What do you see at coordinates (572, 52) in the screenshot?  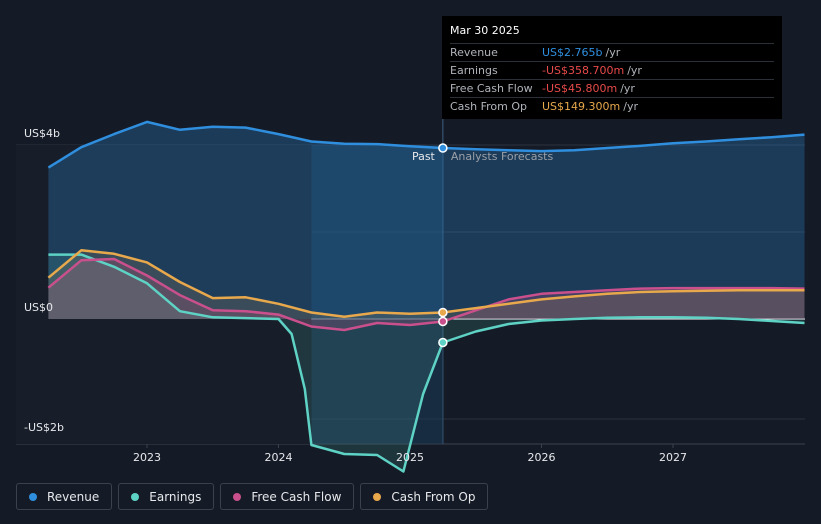 I see `tooltip-row-value: US$2.765b` at bounding box center [572, 52].